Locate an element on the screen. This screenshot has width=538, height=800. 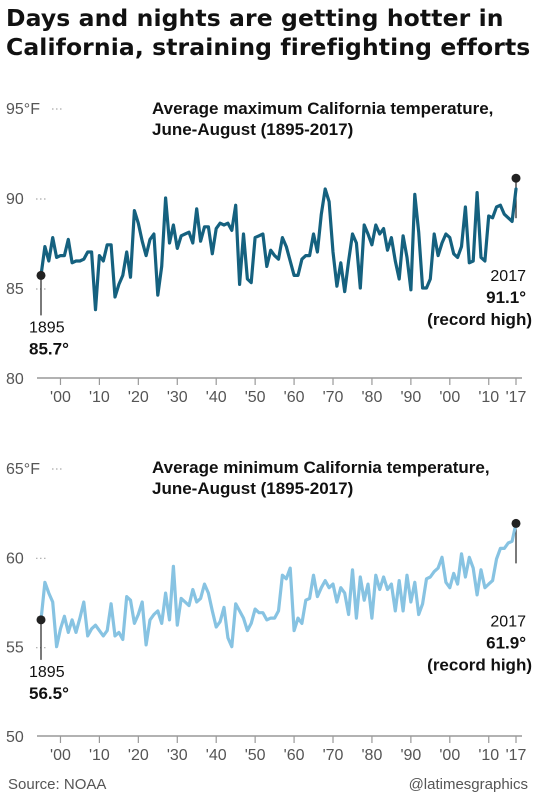
min-xtick-label: '40 is located at coordinates (216, 755).